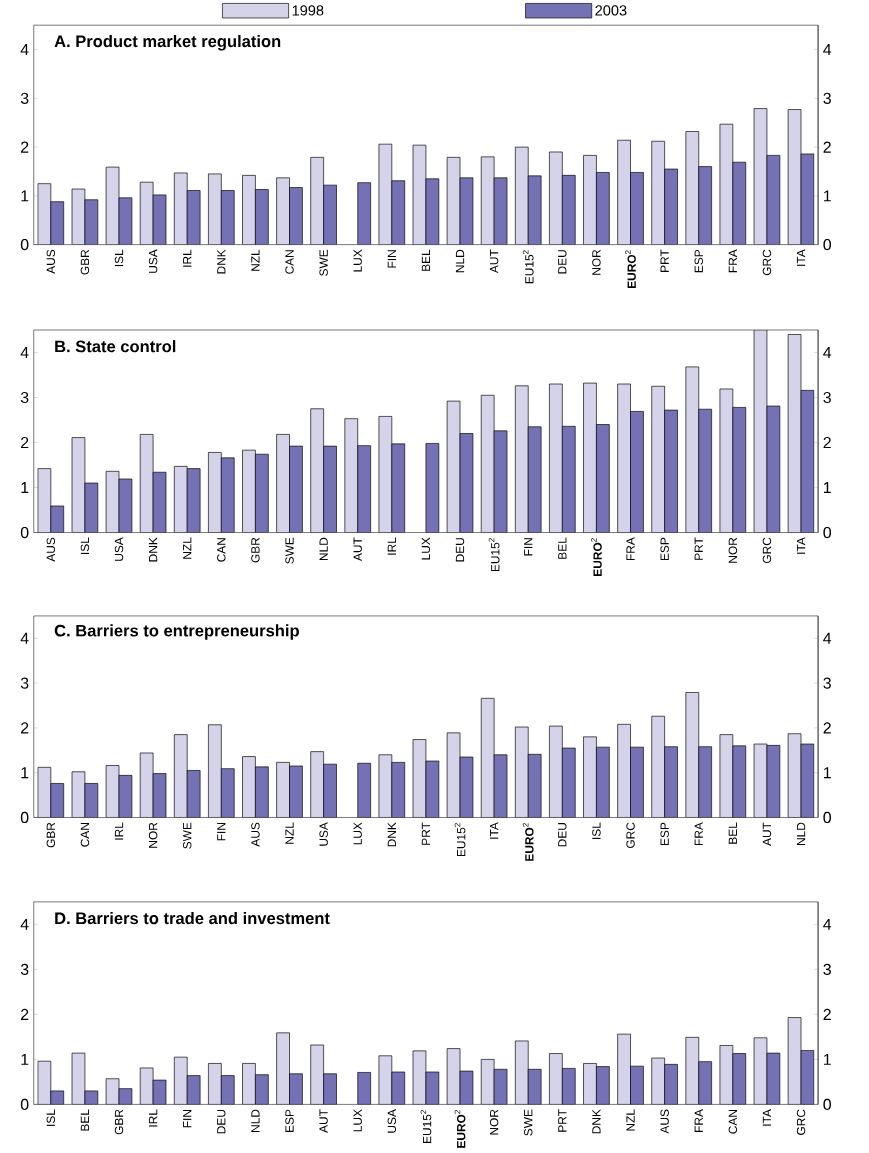 Image resolution: width=869 pixels, height=1153 pixels. Describe the element at coordinates (630, 1120) in the screenshot. I see `x-tick-label: NZL` at that location.